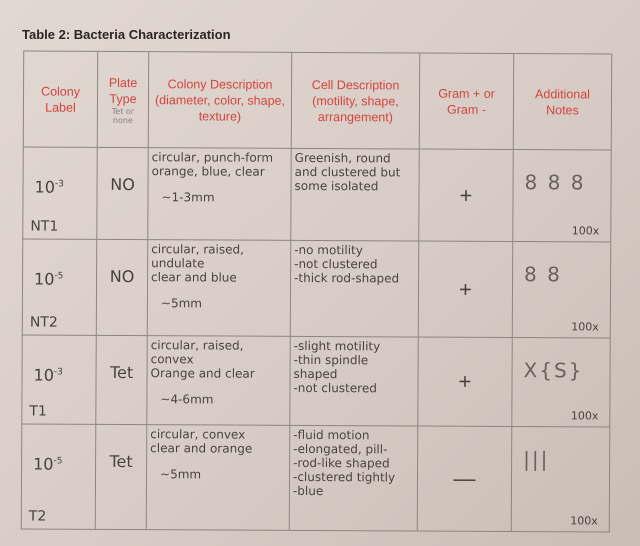  I want to click on cell-line: -clustered tightly, so click(344, 477).